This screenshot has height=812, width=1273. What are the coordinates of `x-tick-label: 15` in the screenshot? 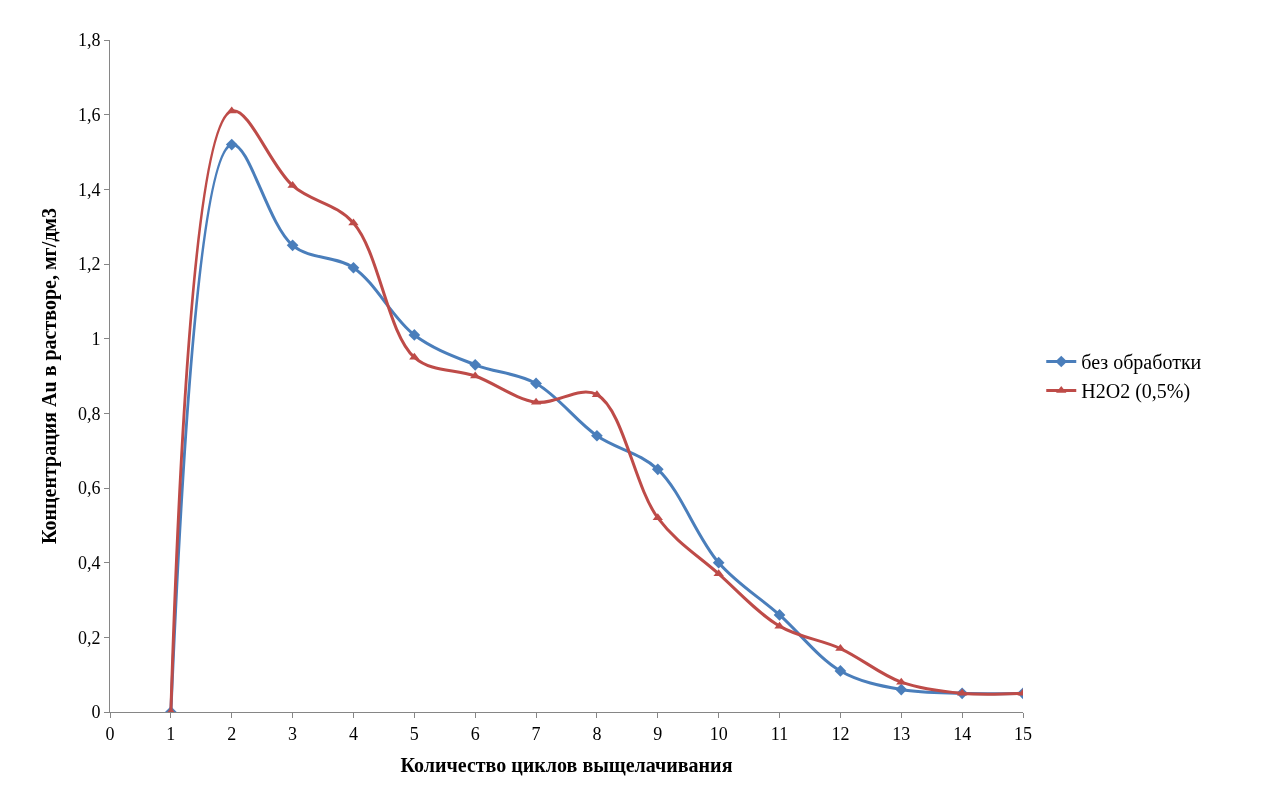 It's located at (1023, 733).